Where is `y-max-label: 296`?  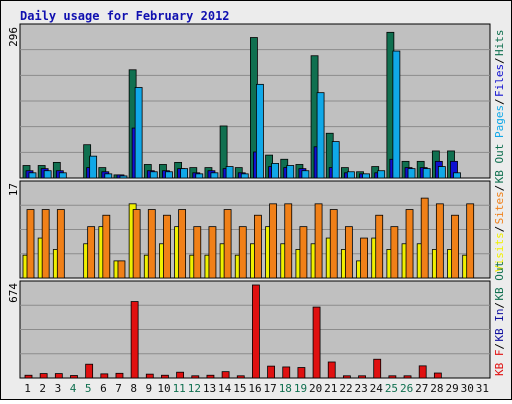 y-max-label: 296 is located at coordinates (13, 37).